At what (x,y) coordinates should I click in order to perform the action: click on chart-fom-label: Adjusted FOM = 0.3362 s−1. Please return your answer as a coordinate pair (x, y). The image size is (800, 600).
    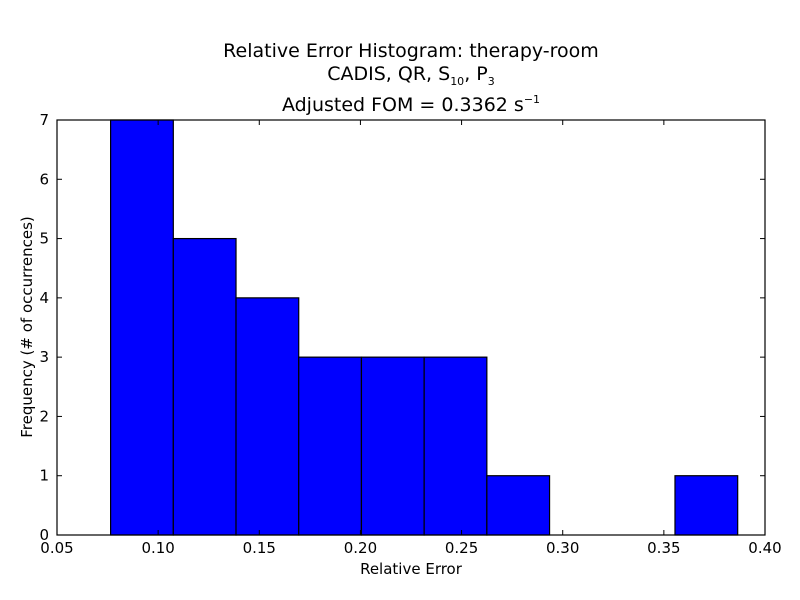
    Looking at the image, I should click on (411, 104).